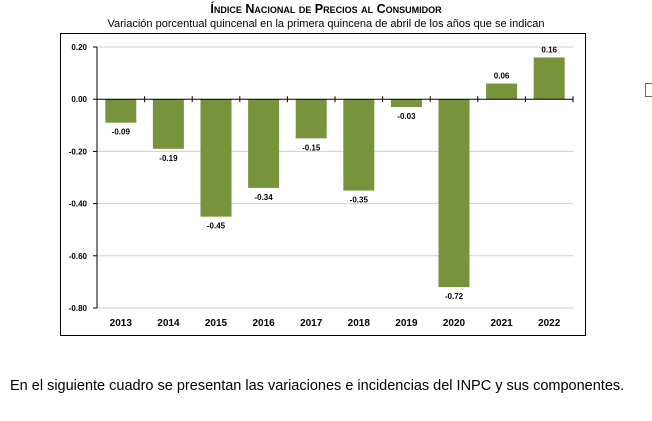 The image size is (652, 421). What do you see at coordinates (216, 158) in the screenshot?
I see `bar-2015` at bounding box center [216, 158].